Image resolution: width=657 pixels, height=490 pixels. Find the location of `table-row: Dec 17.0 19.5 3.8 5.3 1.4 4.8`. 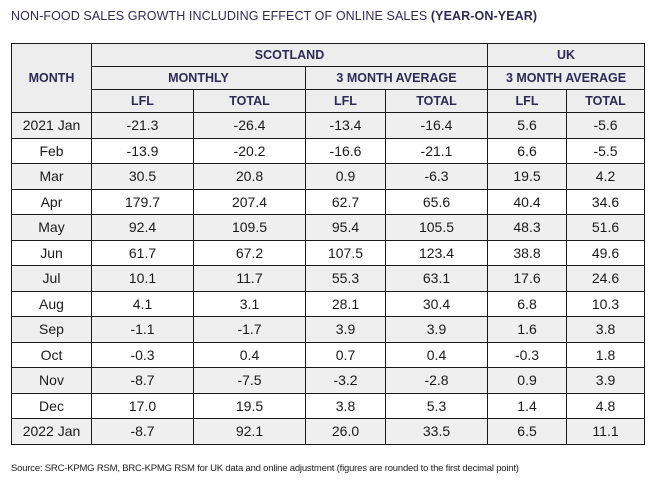

table-row: Dec 17.0 19.5 3.8 5.3 1.4 4.8 is located at coordinates (328, 405).